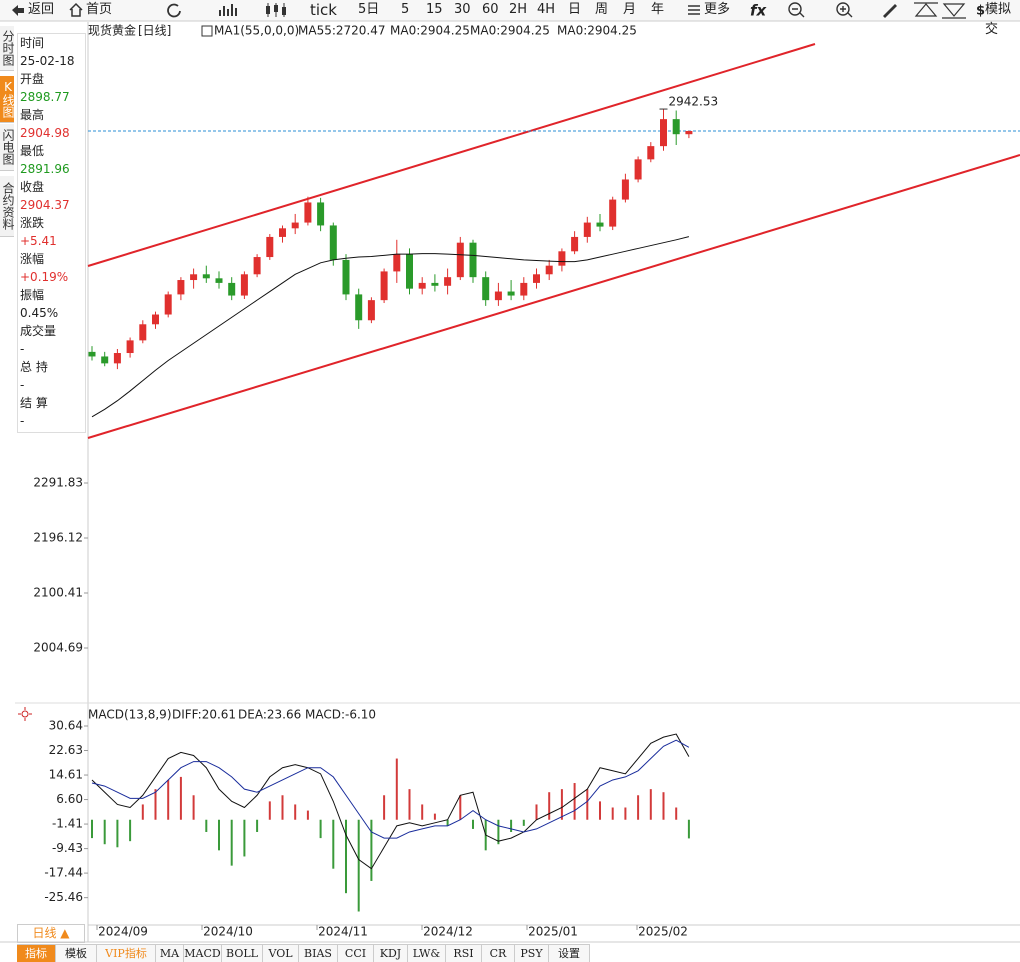  What do you see at coordinates (7, 206) in the screenshot?
I see `side-tab: 合约资料` at bounding box center [7, 206].